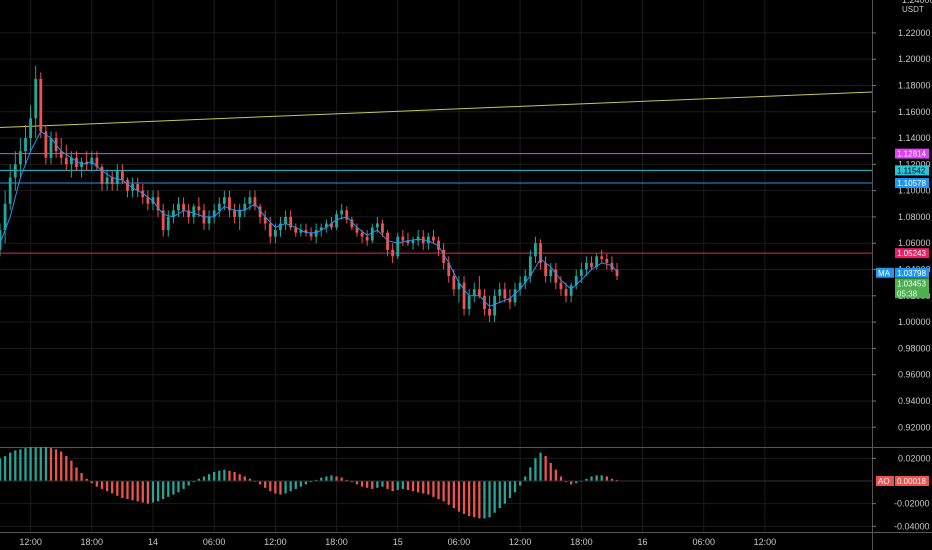  Describe the element at coordinates (911, 283) in the screenshot. I see `last-price-label: 1.03453` at that location.